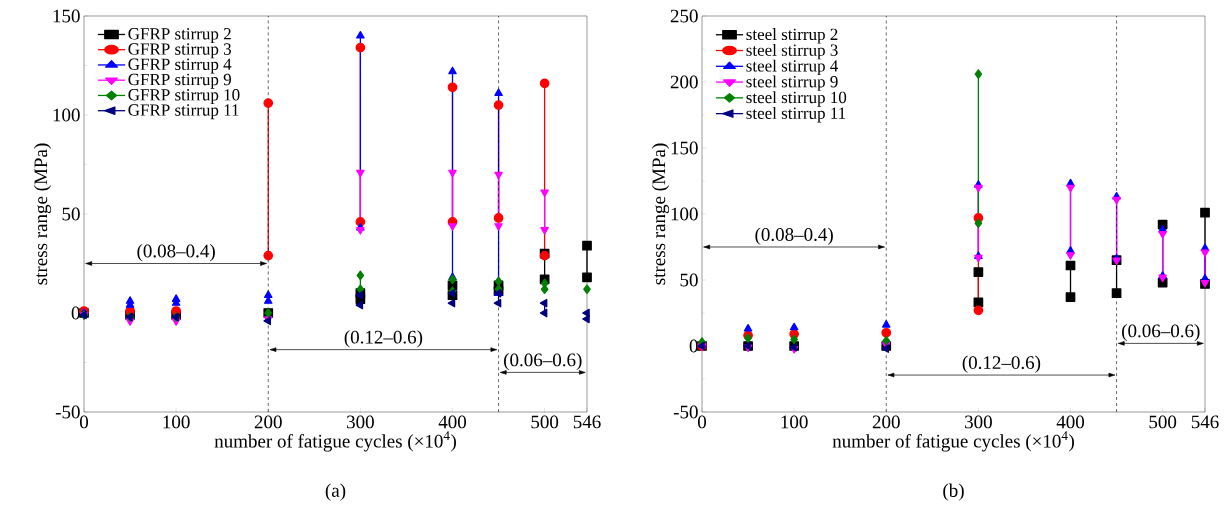 Image resolution: width=1224 pixels, height=506 pixels. I want to click on legend-label: steel stirrup 9, so click(792, 83).